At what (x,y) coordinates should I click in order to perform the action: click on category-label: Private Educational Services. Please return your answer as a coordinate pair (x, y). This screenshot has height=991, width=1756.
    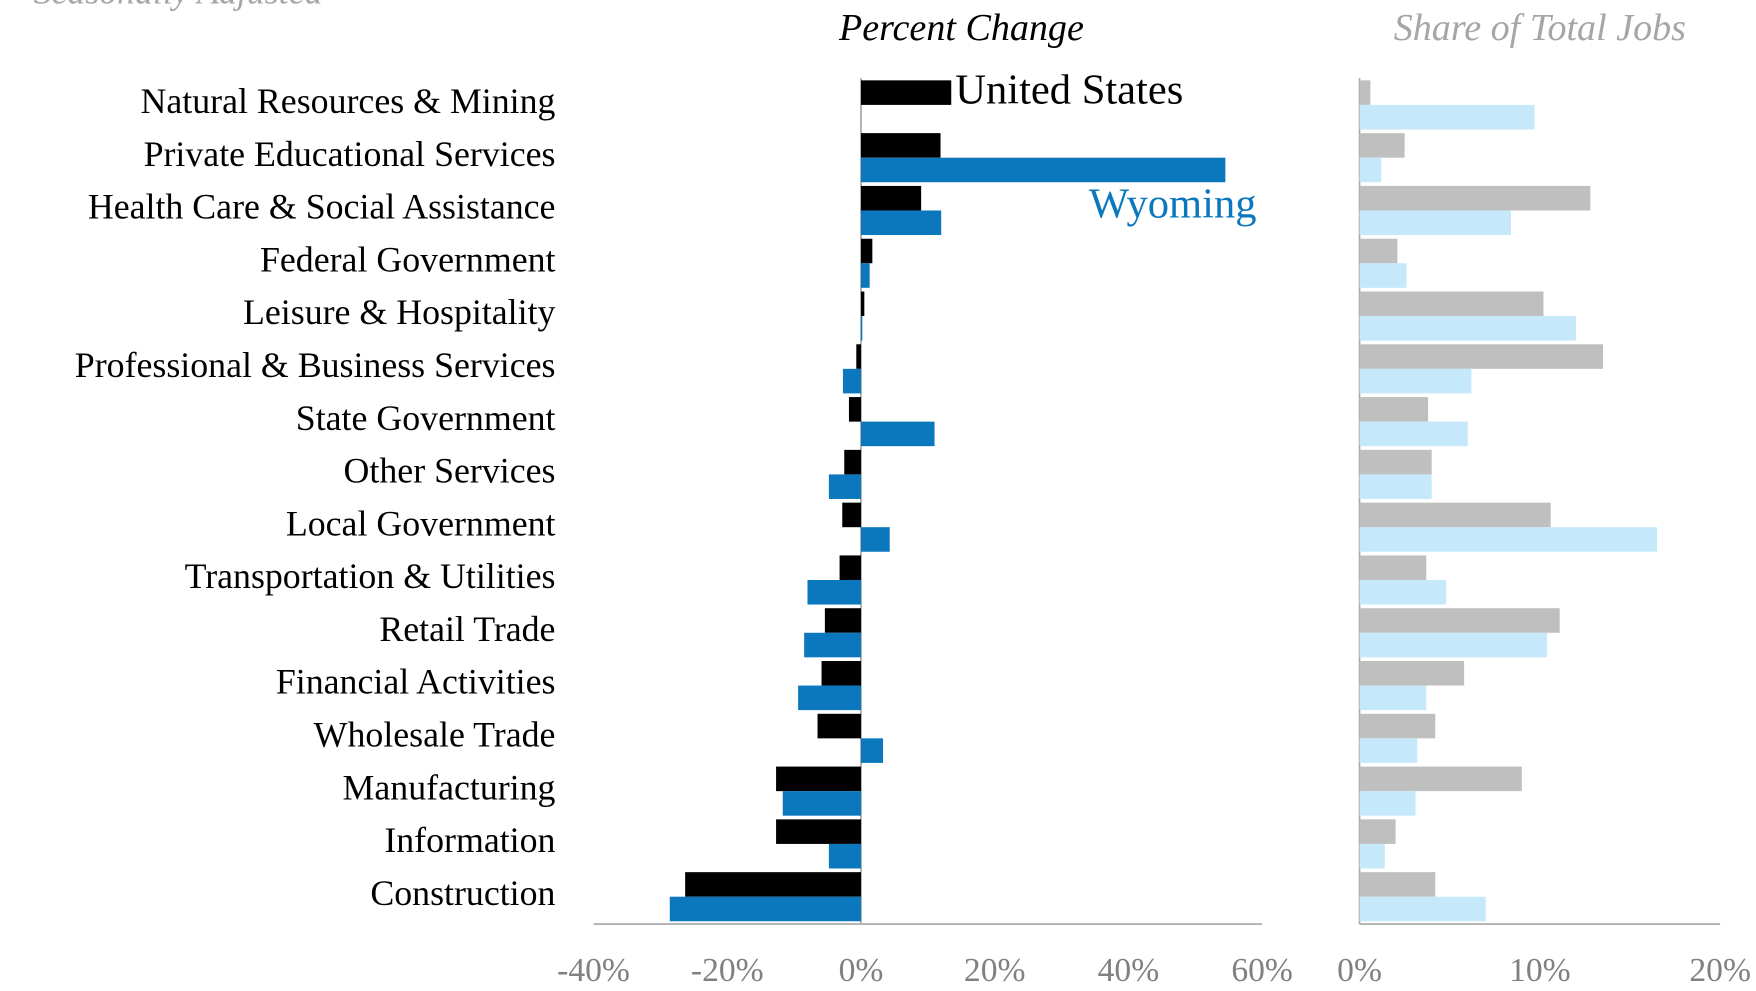
    Looking at the image, I should click on (350, 154).